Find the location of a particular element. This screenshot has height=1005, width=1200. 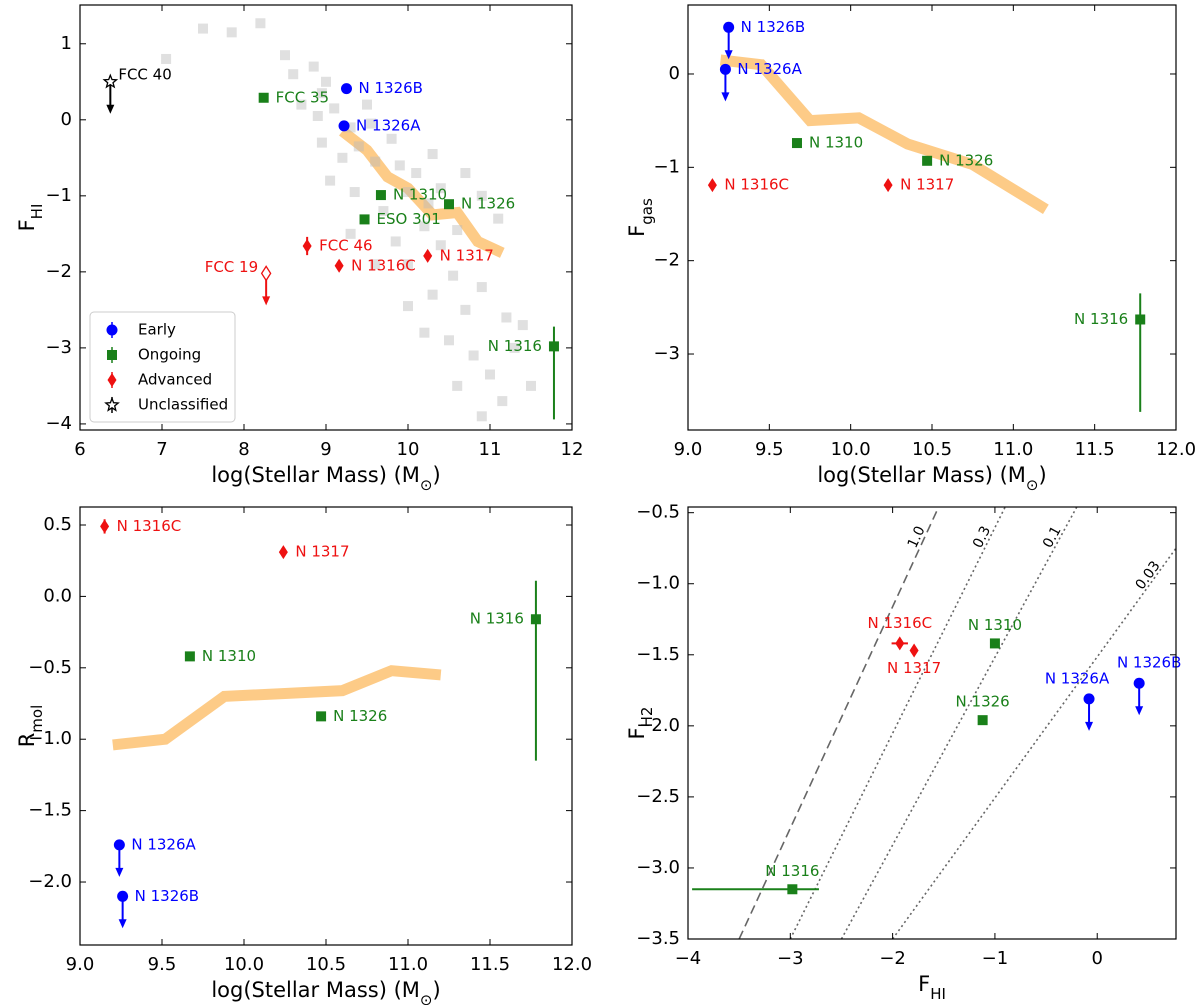

y-tick-label: 0 is located at coordinates (66, 119).